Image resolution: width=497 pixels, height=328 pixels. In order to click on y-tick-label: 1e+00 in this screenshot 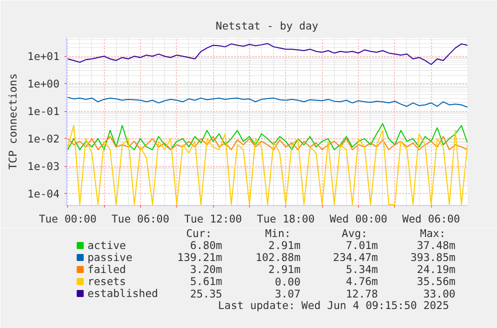, I will do `click(43, 84)`.